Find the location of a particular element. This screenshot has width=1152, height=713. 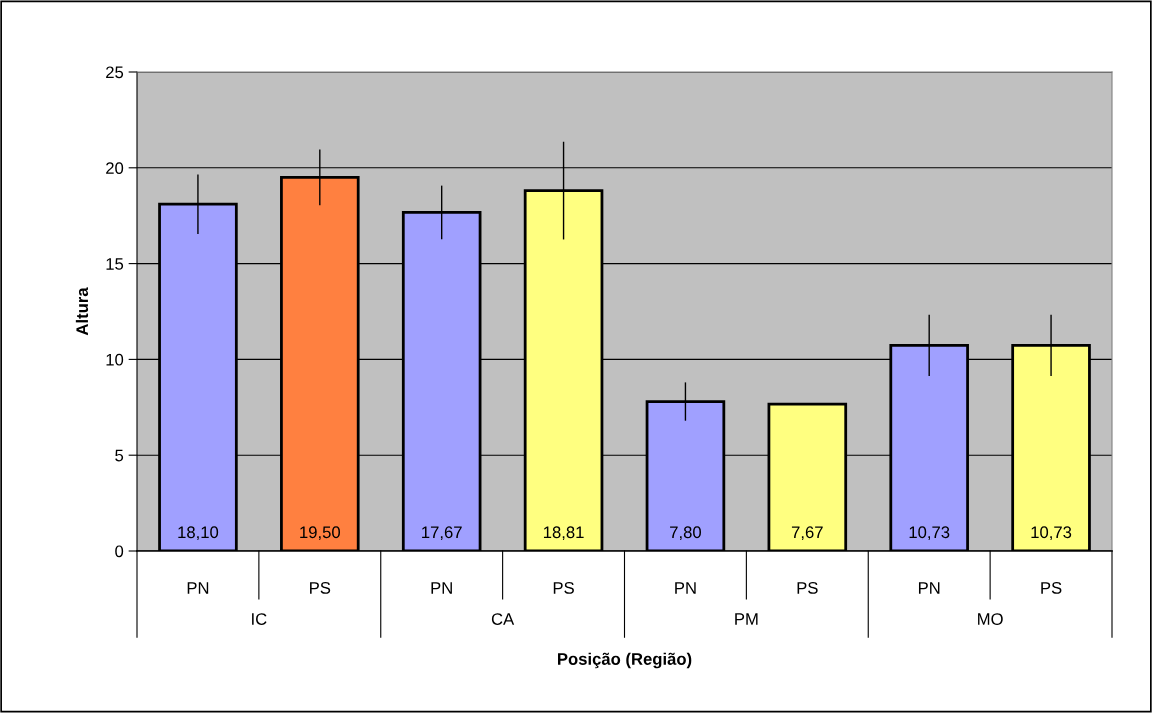

text: CA is located at coordinates (503, 619).